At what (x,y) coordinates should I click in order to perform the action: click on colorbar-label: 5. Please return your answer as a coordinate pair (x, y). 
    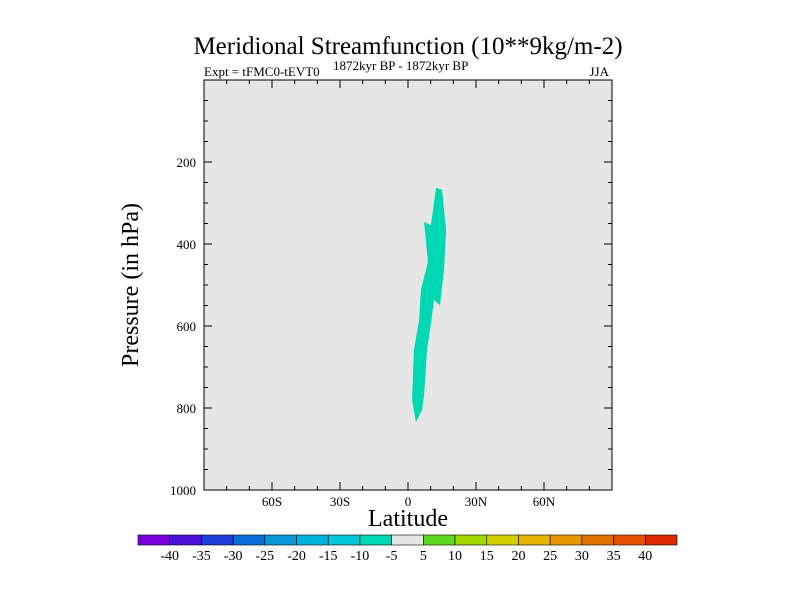
    Looking at the image, I should click on (423, 556).